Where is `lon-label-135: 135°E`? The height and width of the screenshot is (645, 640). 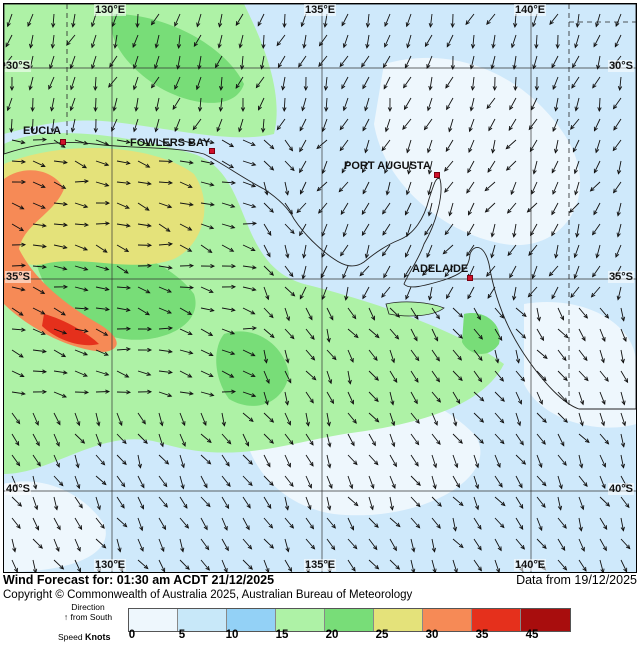
lon-label-135: 135°E is located at coordinates (320, 10).